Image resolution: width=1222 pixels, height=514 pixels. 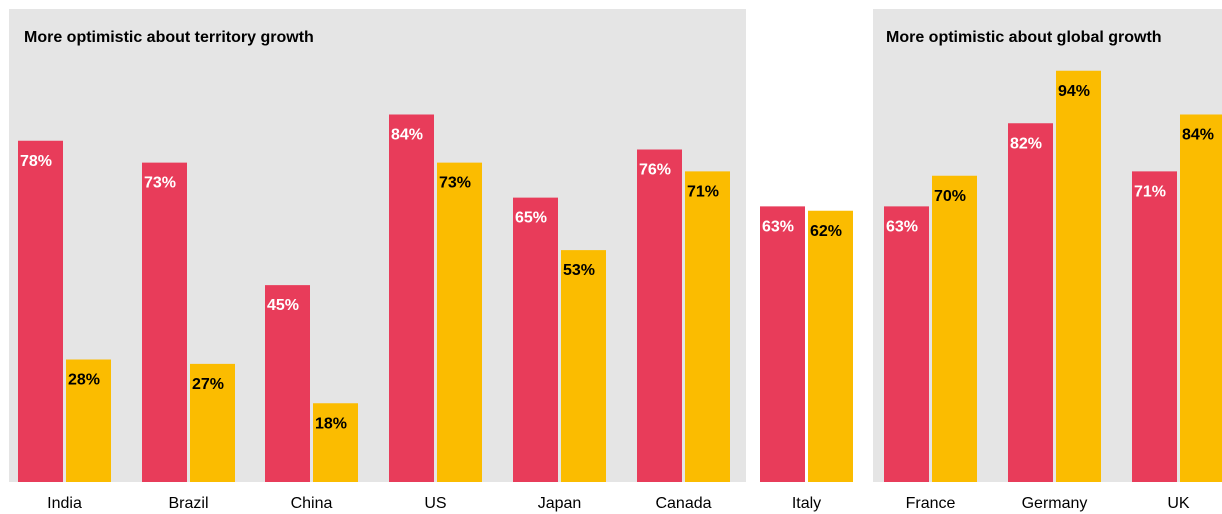 I want to click on category-label-germany: Germany, so click(x=1055, y=503).